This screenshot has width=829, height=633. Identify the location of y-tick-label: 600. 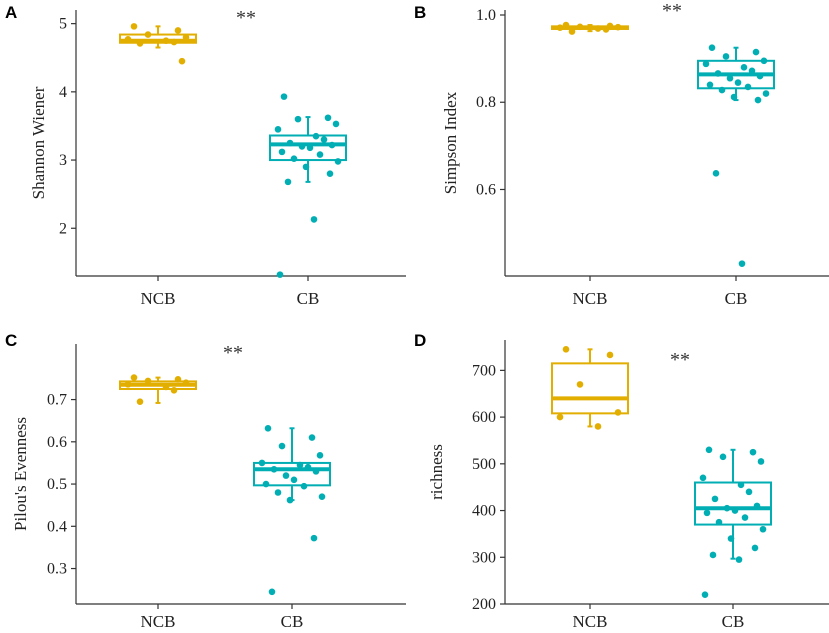
(484, 417).